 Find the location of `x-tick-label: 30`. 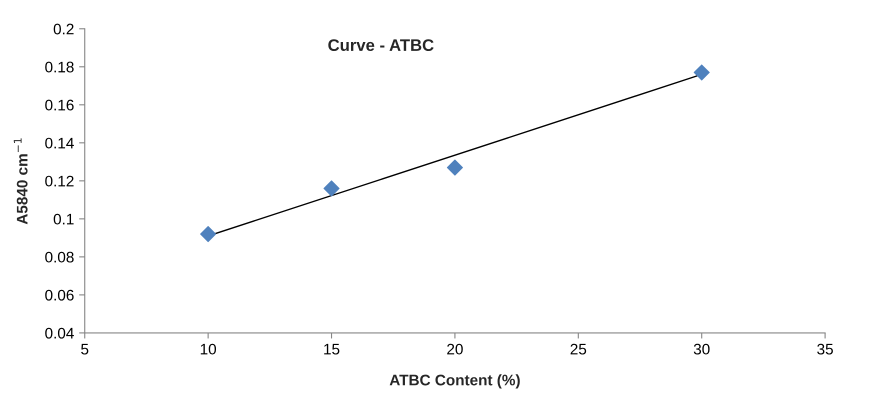

x-tick-label: 30 is located at coordinates (702, 349).